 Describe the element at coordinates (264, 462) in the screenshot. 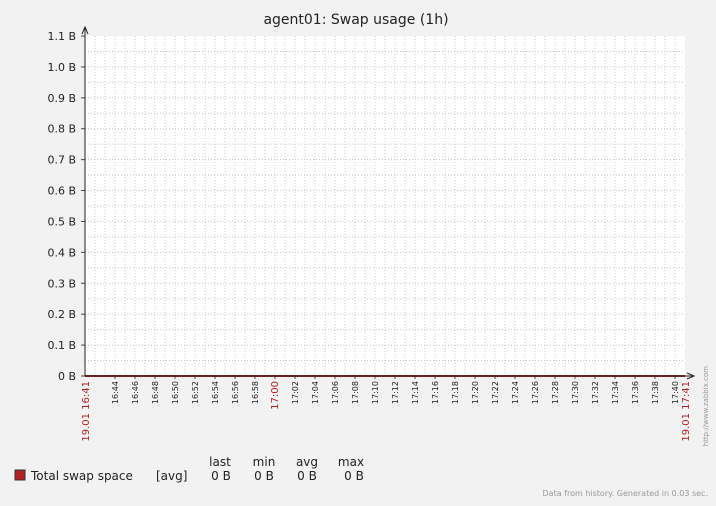

I see `legend-header-min: min` at that location.